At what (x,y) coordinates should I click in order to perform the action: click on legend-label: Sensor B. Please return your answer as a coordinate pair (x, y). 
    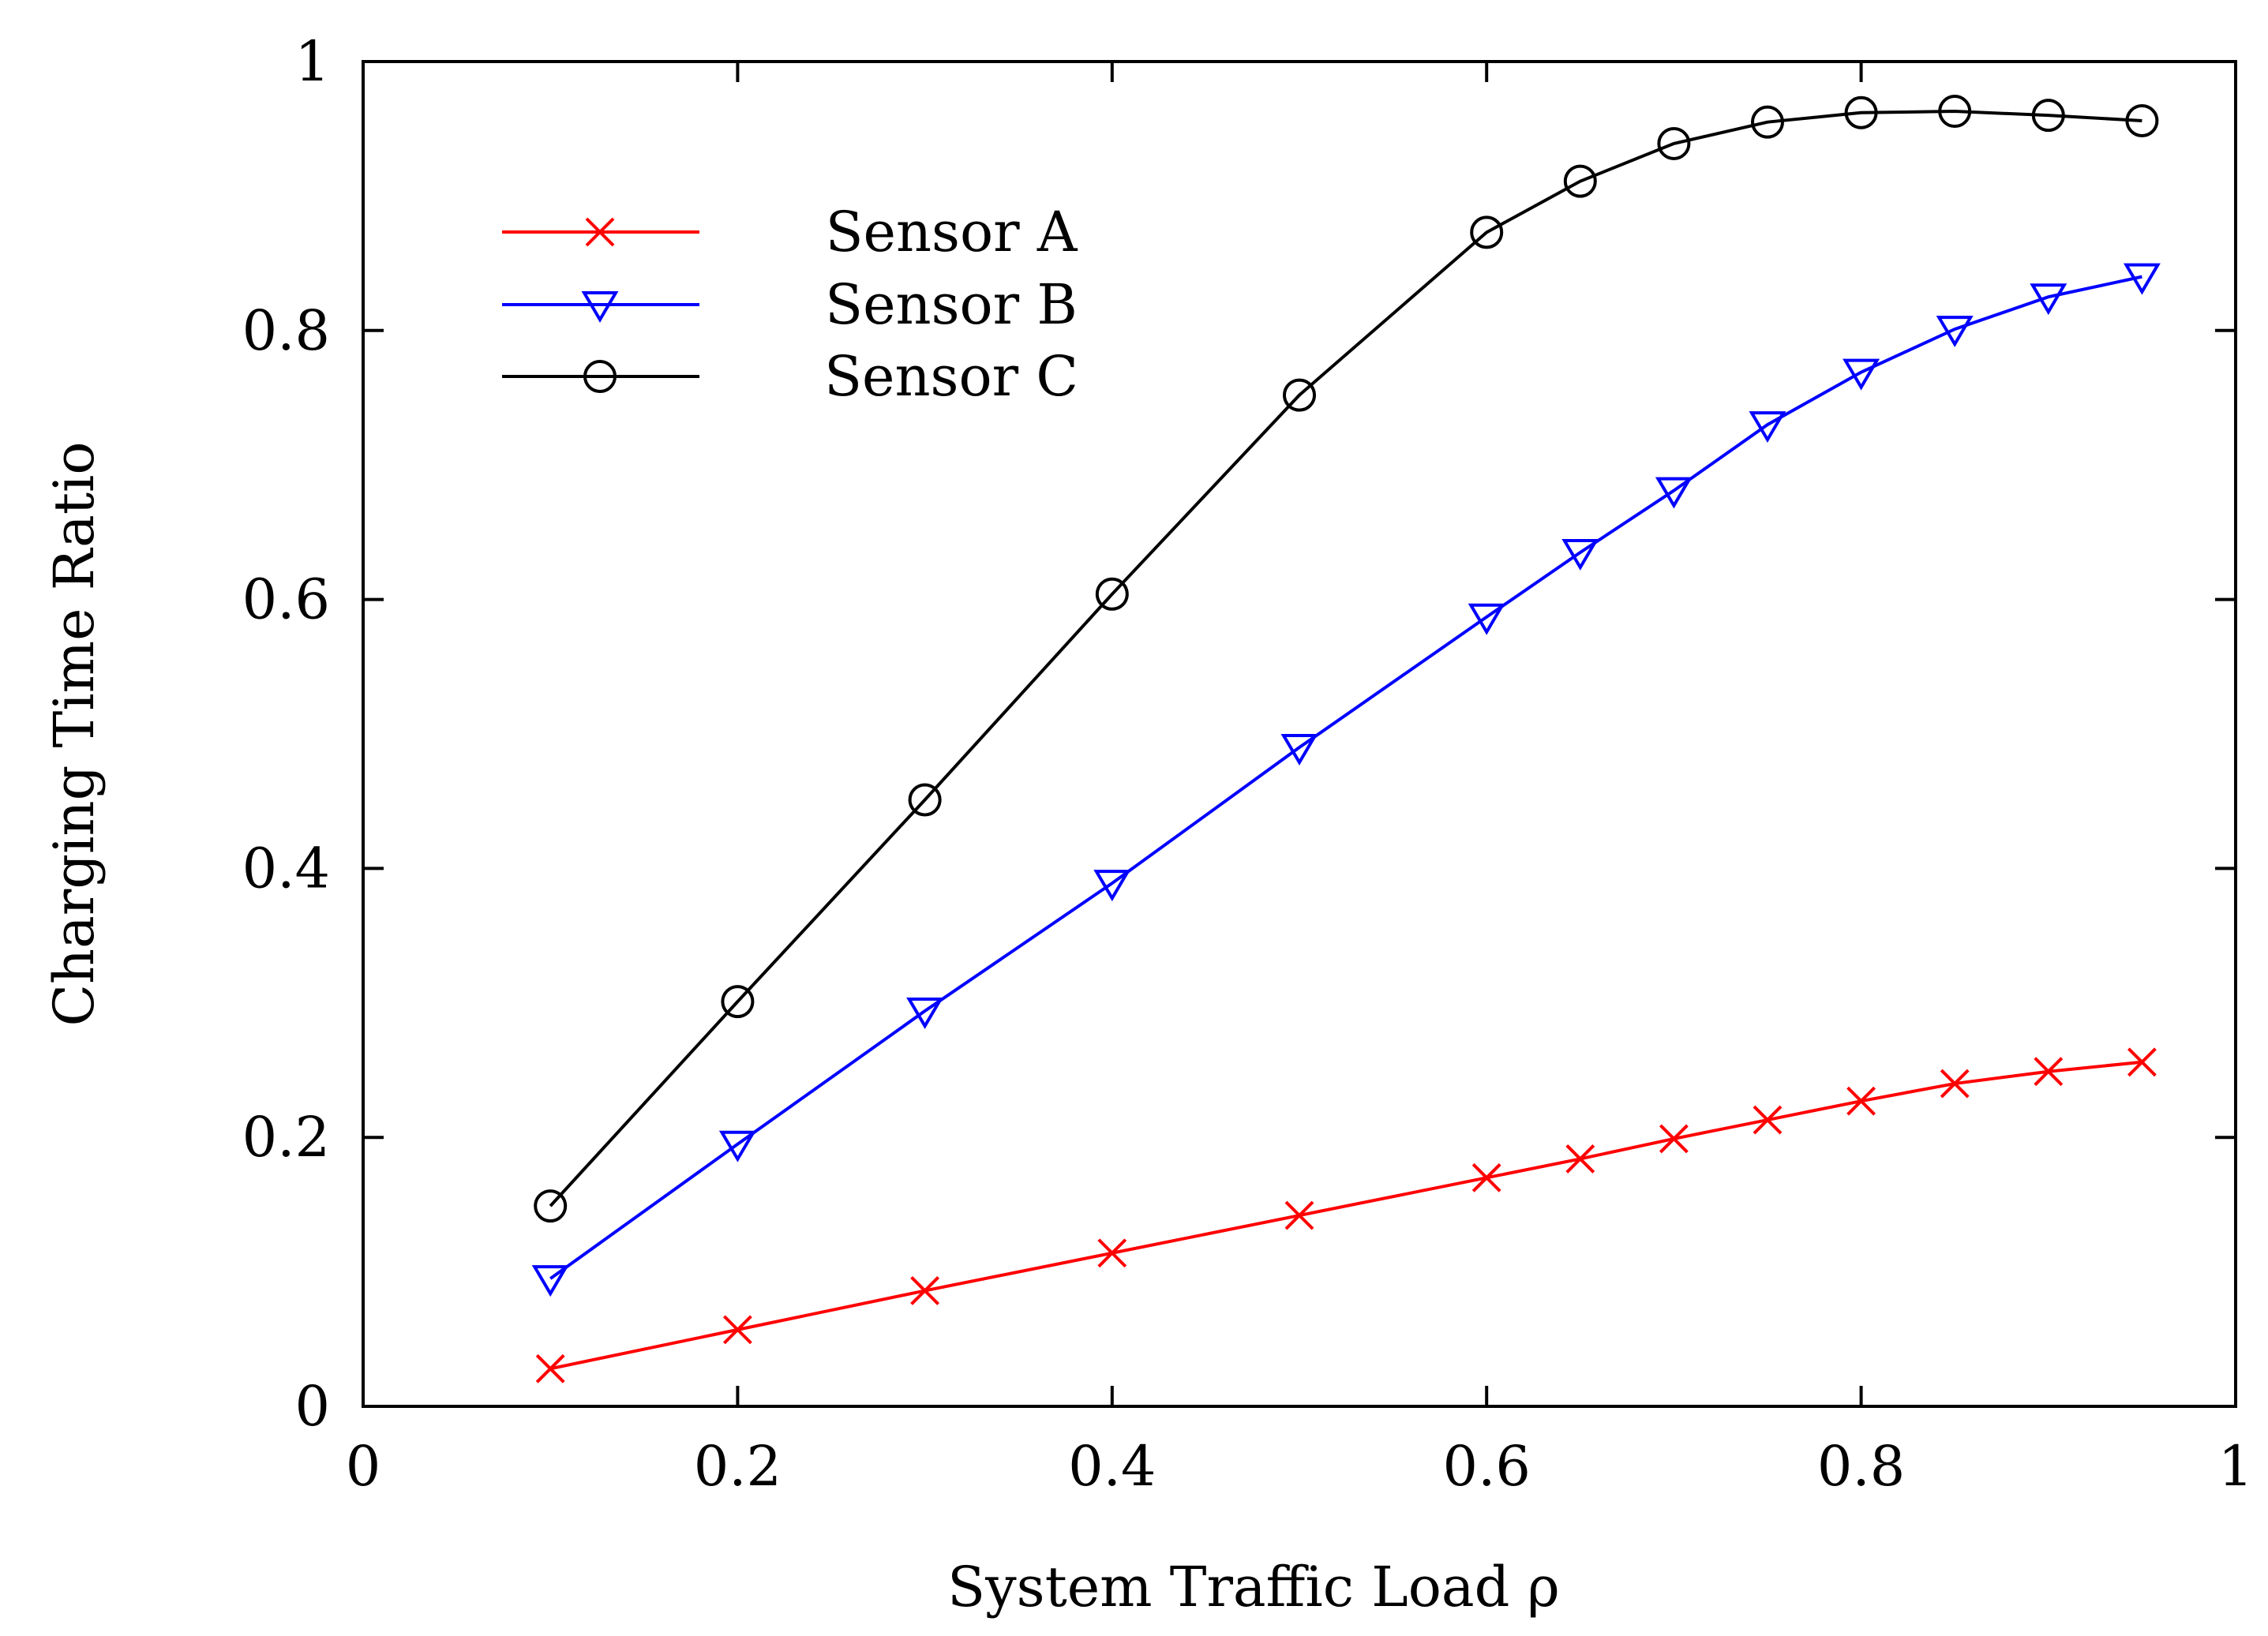
    Looking at the image, I should click on (952, 304).